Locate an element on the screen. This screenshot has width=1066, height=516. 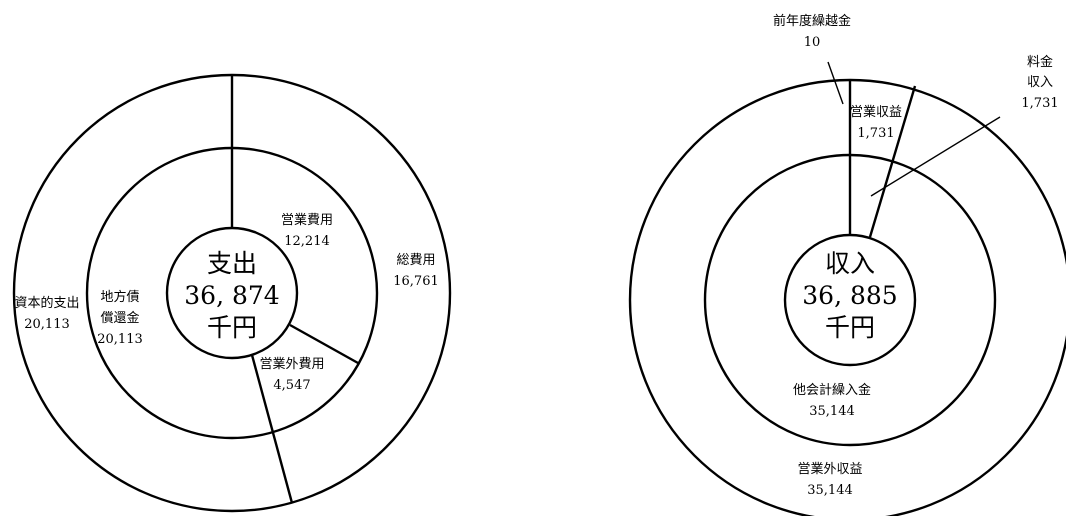
center-total: 36, 885 is located at coordinates (849, 295).